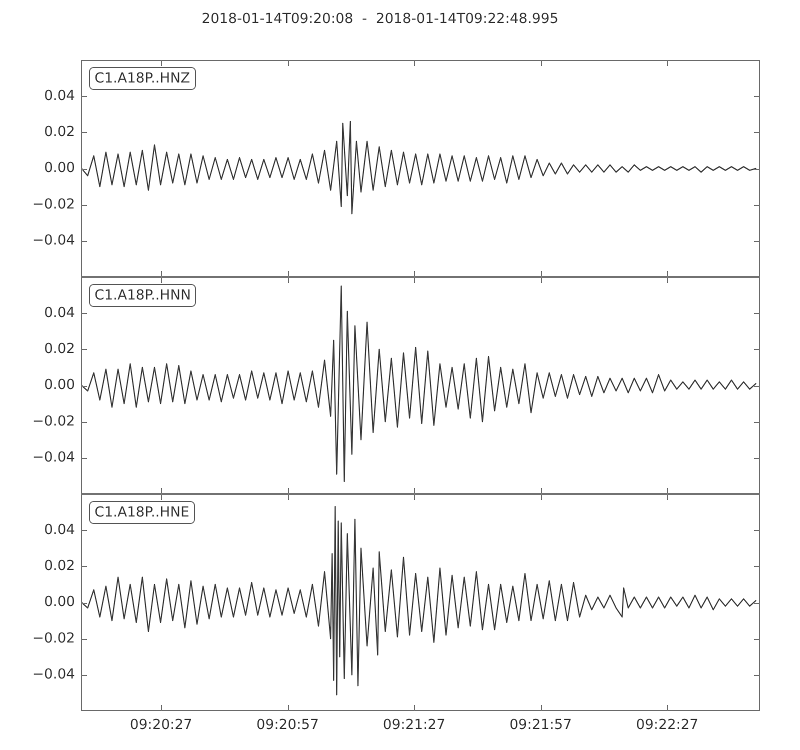 The image size is (800, 750). What do you see at coordinates (161, 724) in the screenshot?
I see `x-tick-label: 09:20:27` at bounding box center [161, 724].